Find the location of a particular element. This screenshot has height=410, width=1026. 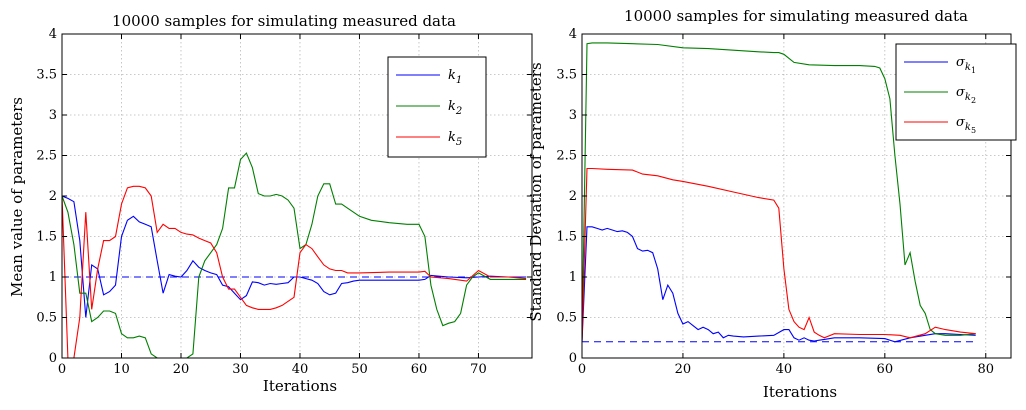

legend: k1 k2 k5 is located at coordinates (437, 107).